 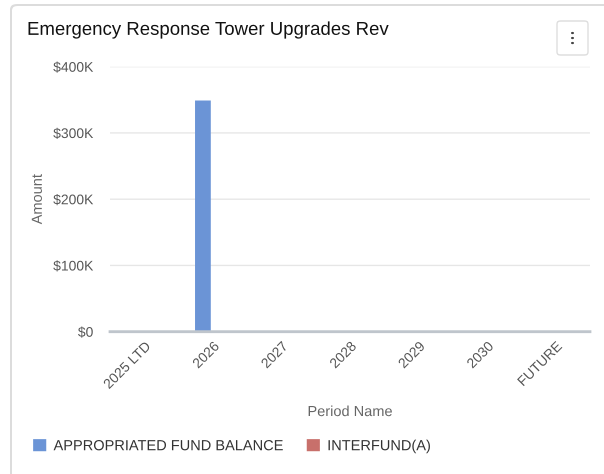 What do you see at coordinates (85, 332) in the screenshot?
I see `y-tick-label: $0` at bounding box center [85, 332].